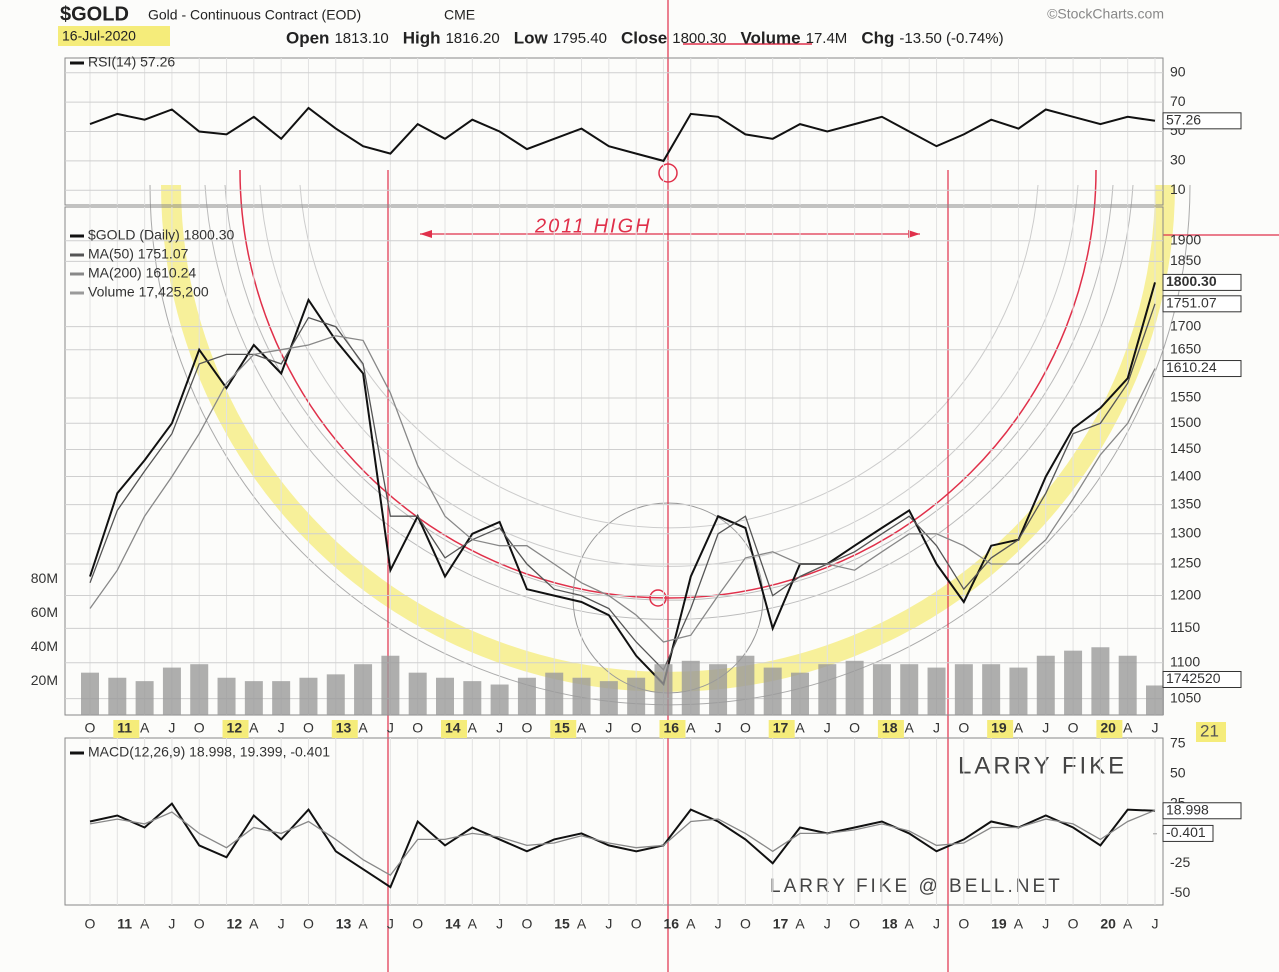 The height and width of the screenshot is (972, 1279). Describe the element at coordinates (99, 36) in the screenshot. I see `date: 16-Jul-2020` at that location.